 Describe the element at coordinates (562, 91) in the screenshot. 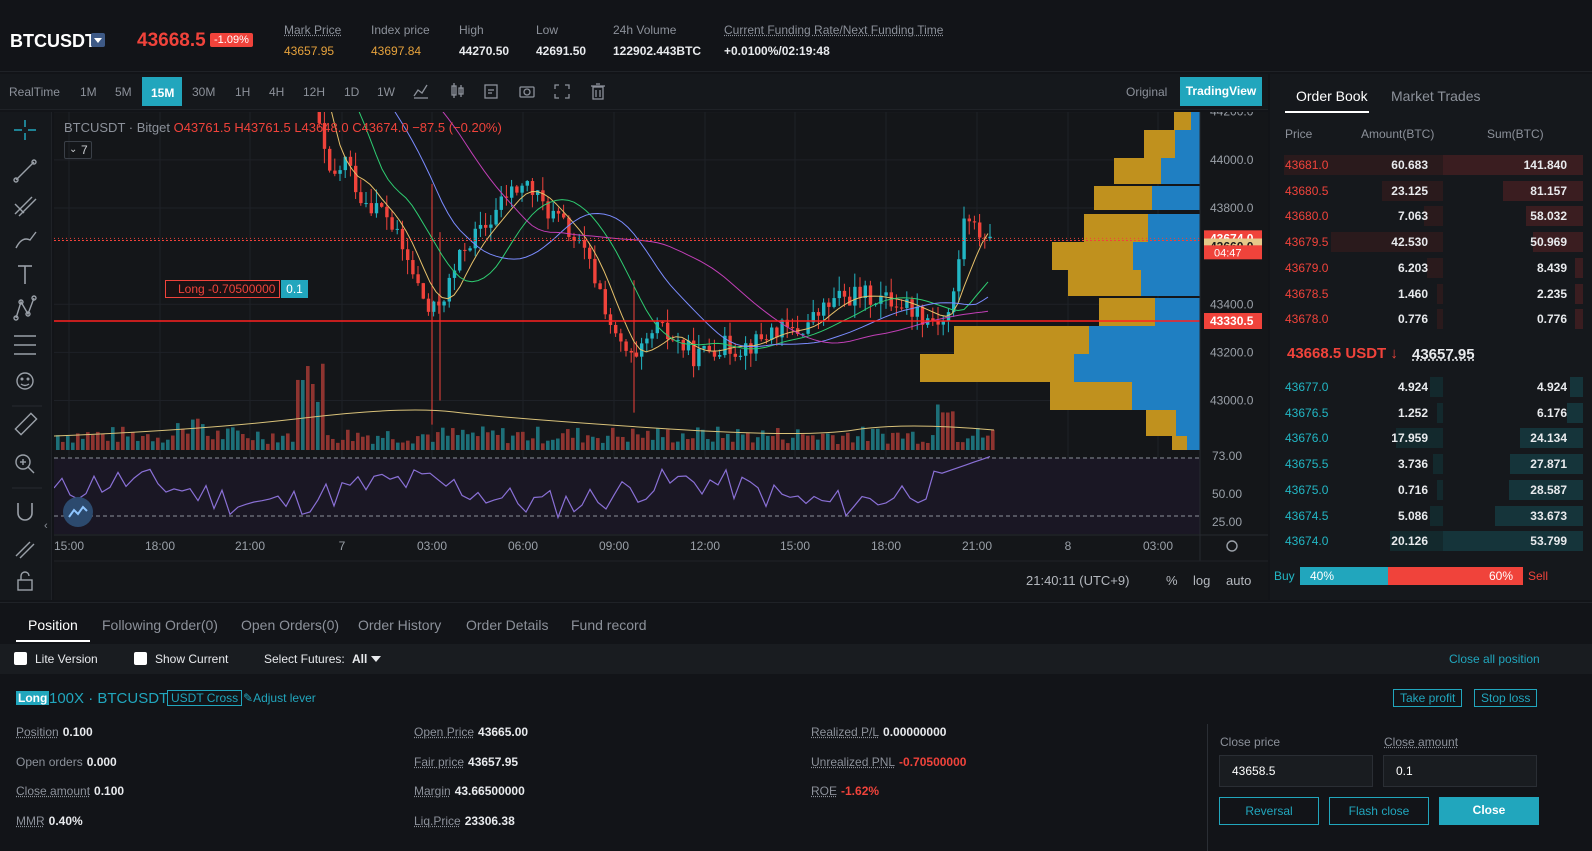

I see `fullscreen-icon` at that location.